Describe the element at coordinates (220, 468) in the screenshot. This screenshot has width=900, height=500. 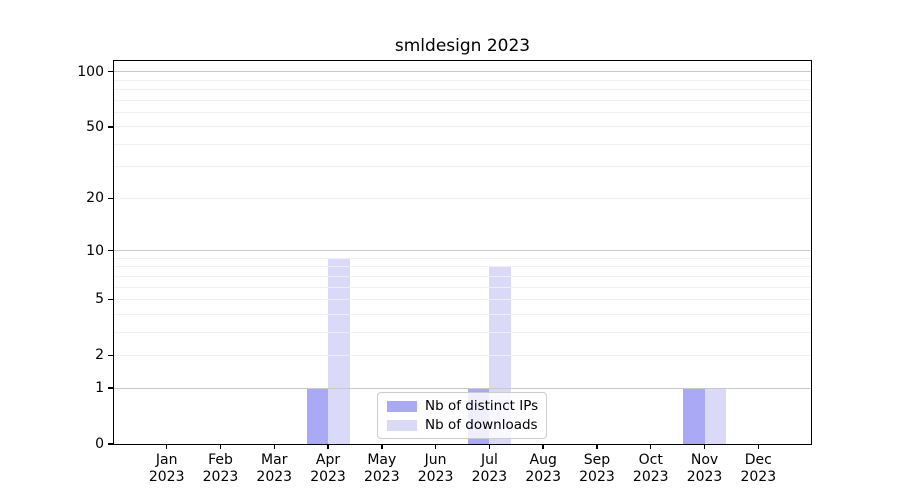
I see `x-tick-label: Feb 2023` at that location.